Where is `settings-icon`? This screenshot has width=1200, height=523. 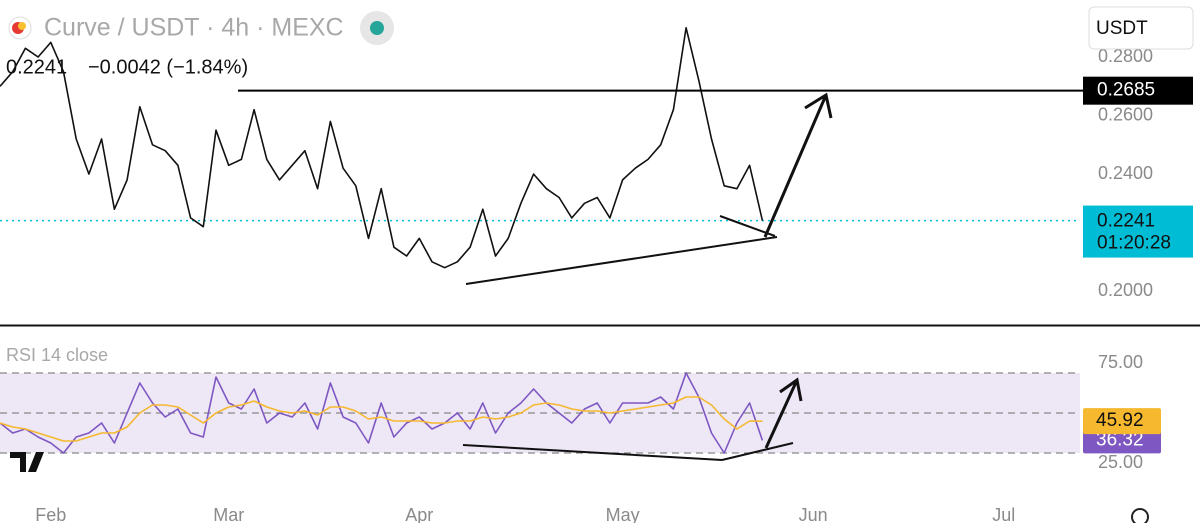 settings-icon is located at coordinates (1140, 515).